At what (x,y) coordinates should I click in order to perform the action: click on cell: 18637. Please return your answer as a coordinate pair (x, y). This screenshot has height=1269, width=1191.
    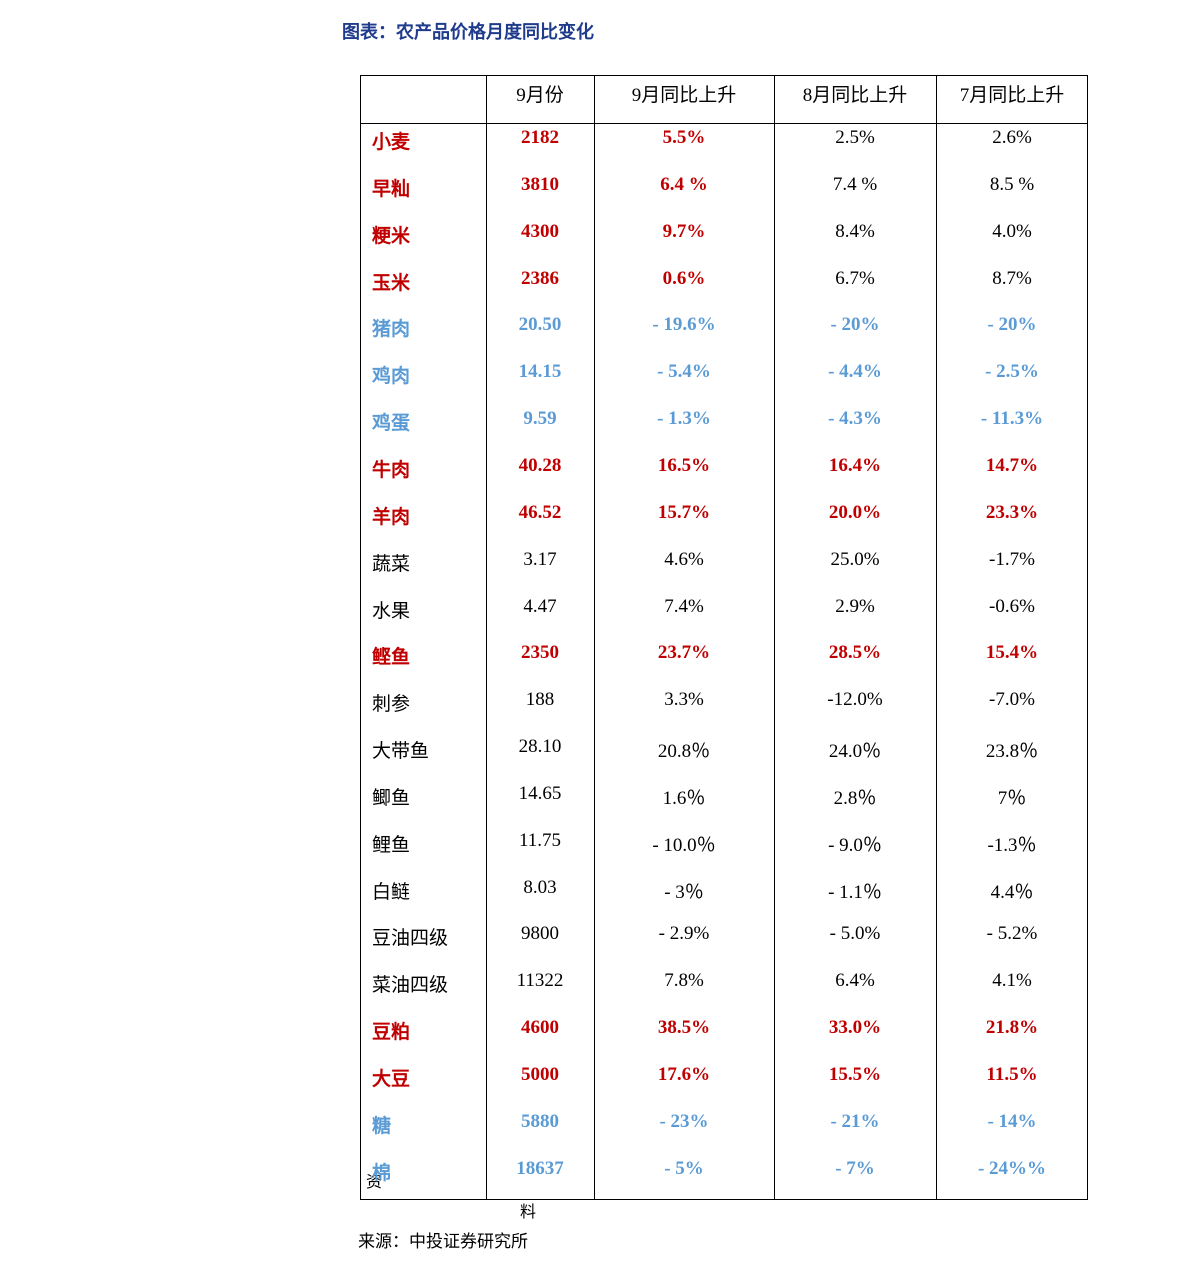
    Looking at the image, I should click on (540, 1168).